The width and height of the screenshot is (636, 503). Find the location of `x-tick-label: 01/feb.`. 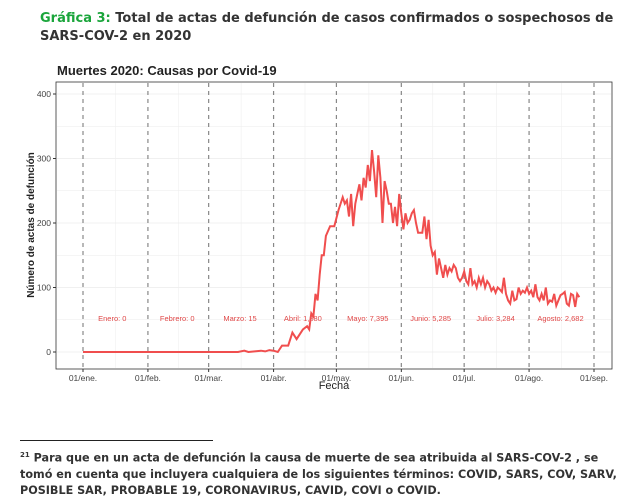

x-tick-label: 01/feb. is located at coordinates (148, 378).